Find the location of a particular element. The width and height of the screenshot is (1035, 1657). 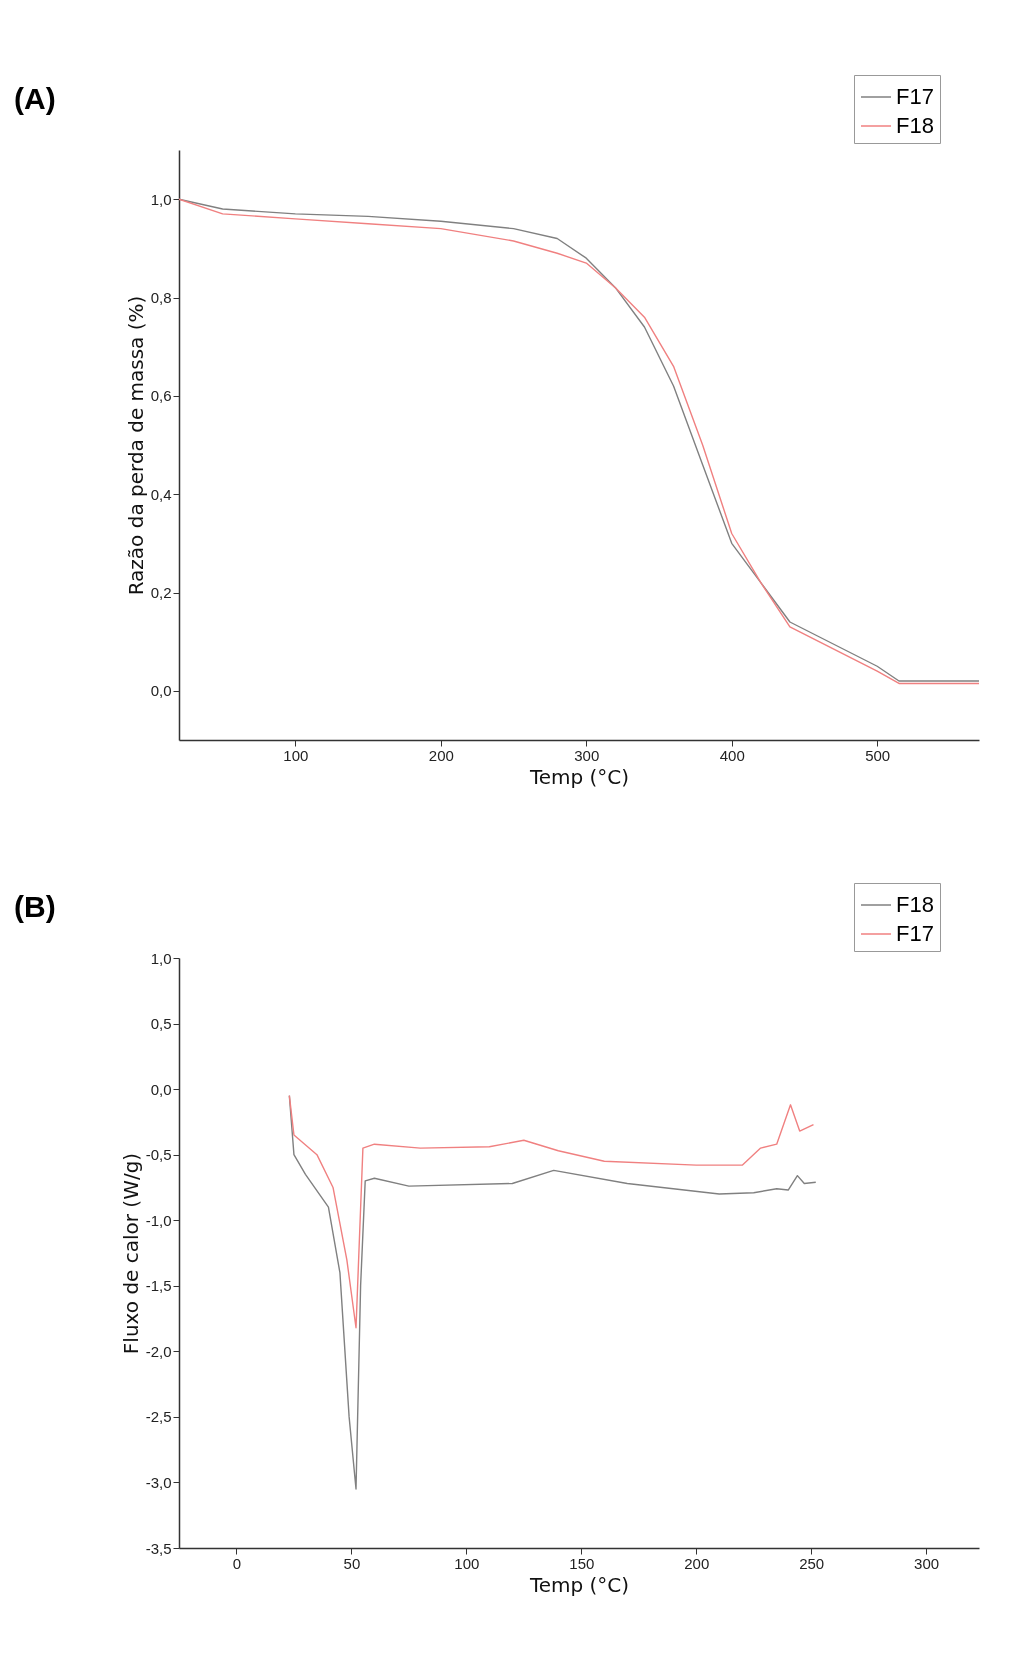

chart-title: (A) is located at coordinates (35, 98).